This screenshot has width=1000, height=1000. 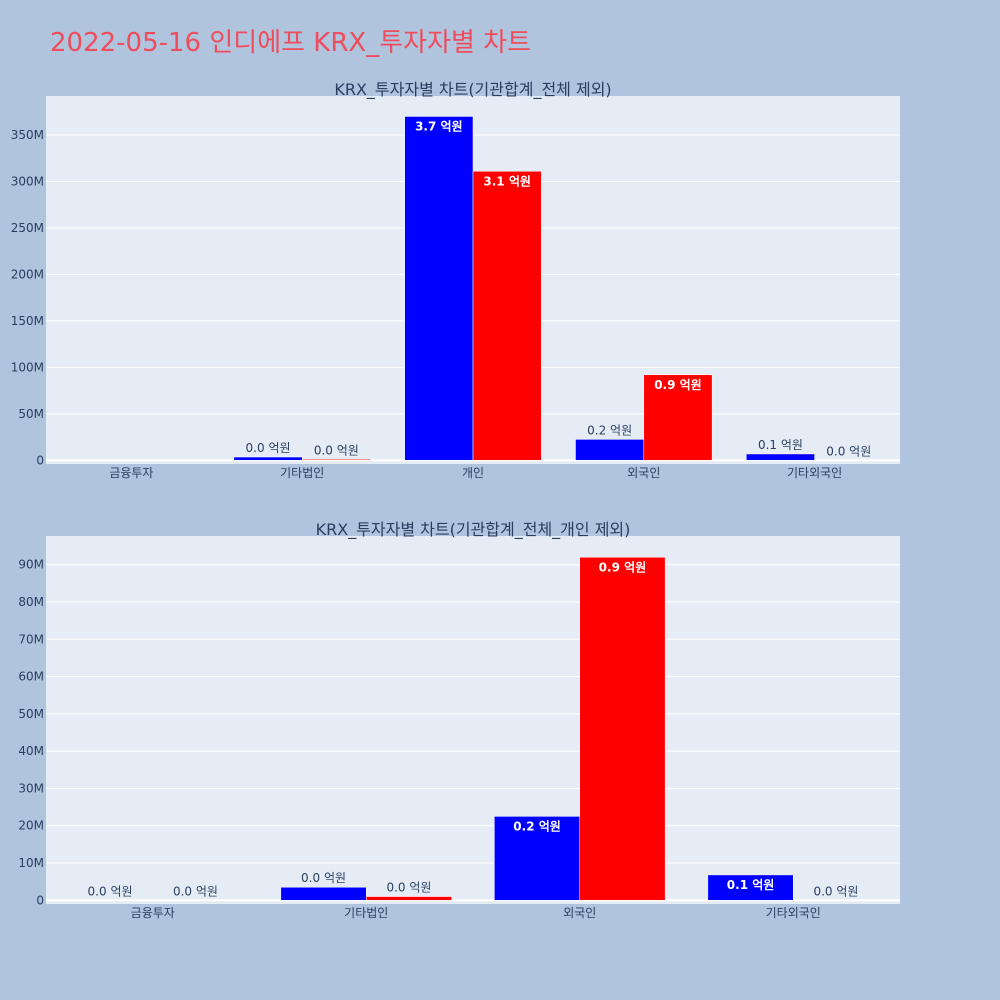 I want to click on subplot-title: KRX_투자자별 차트(기관합계_전체 제외), so click(x=472, y=90).